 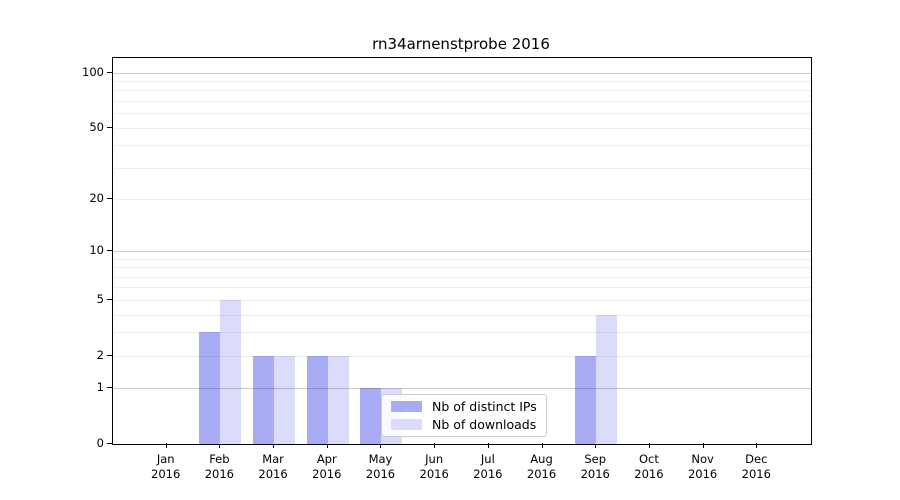 What do you see at coordinates (100, 354) in the screenshot?
I see `y-tick-label: 2` at bounding box center [100, 354].